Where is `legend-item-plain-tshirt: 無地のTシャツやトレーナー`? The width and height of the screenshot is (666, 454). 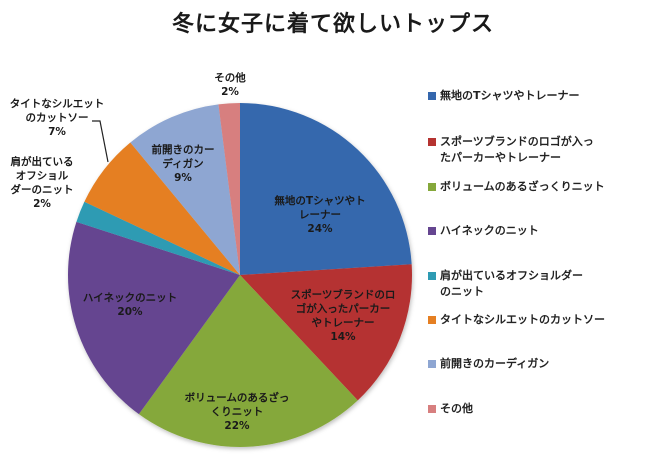
legend-item-plain-tshirt: 無地のTシャツやトレーナー is located at coordinates (536, 96).